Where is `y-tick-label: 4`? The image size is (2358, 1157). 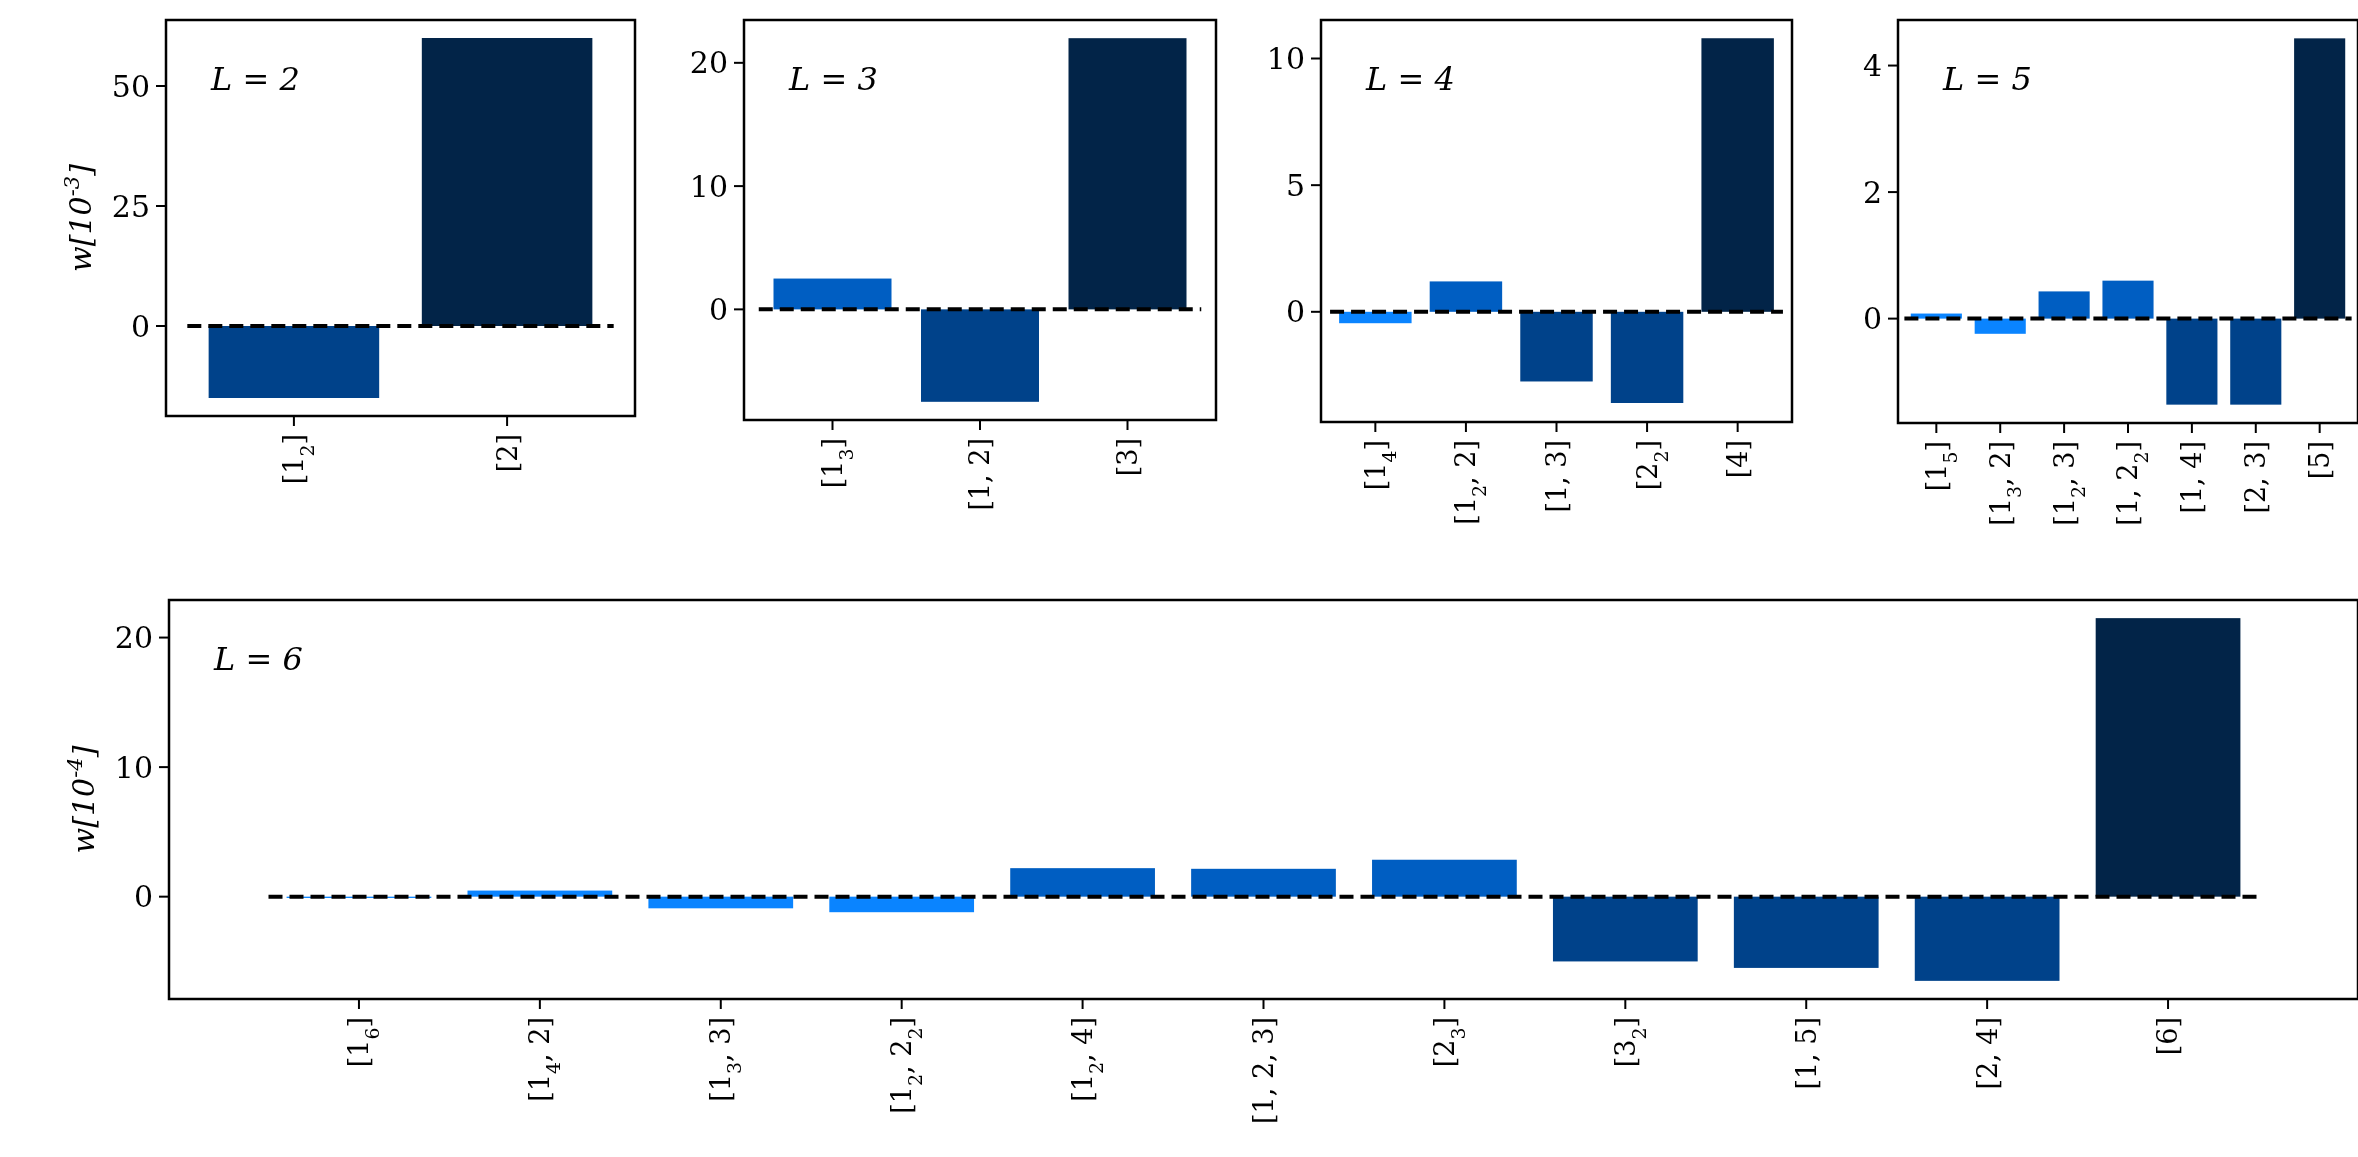
y-tick-label: 4 is located at coordinates (1872, 66).